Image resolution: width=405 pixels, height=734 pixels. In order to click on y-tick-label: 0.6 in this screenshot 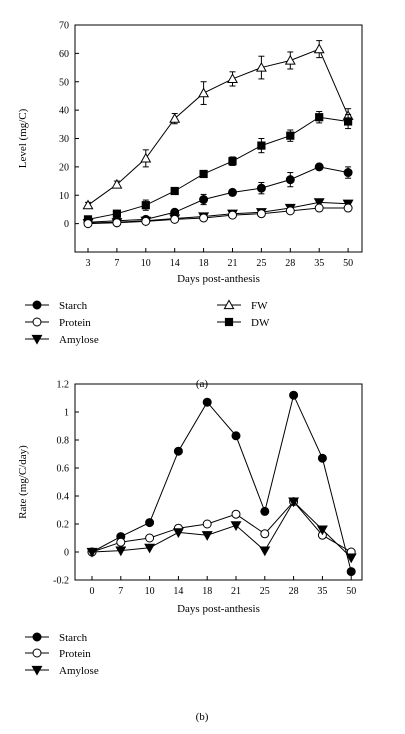, I will do `click(63, 469)`.